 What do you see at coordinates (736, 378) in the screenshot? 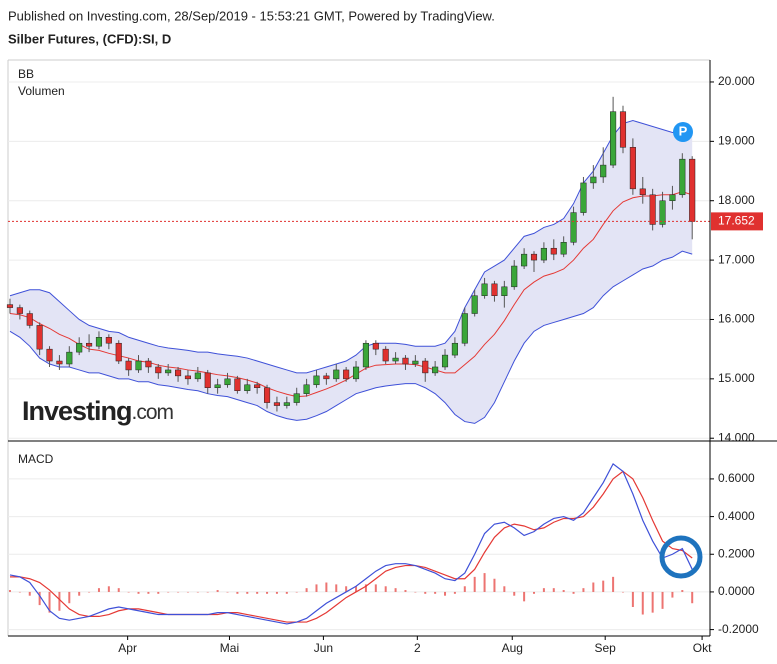
I see `y-tick-label: 15.000` at bounding box center [736, 378].